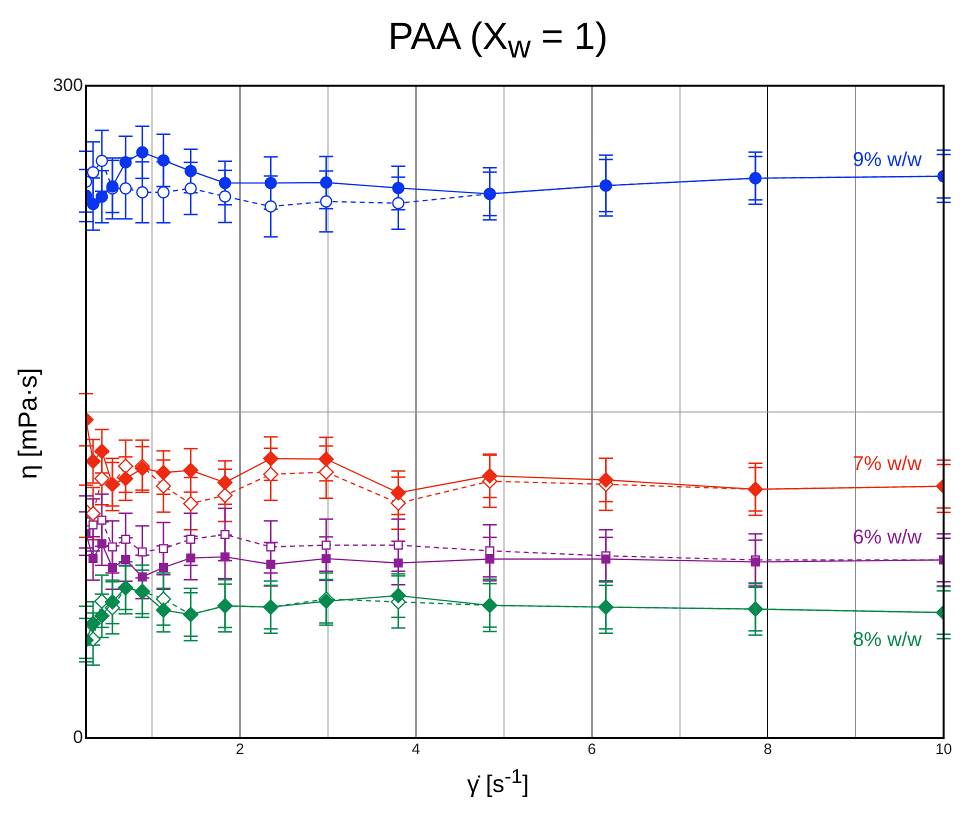 This screenshot has height=816, width=966. What do you see at coordinates (887, 640) in the screenshot?
I see `series-label: 8% w/w` at bounding box center [887, 640].